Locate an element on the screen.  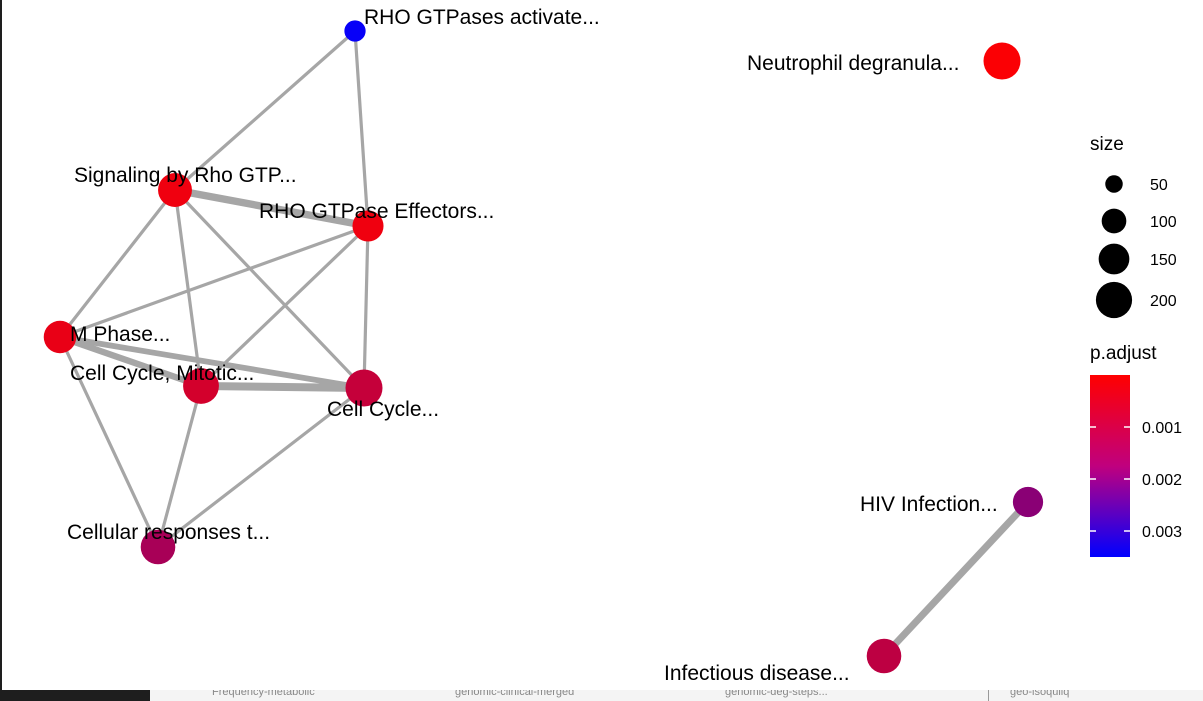
edge-mphase-ccm is located at coordinates (130, 361).